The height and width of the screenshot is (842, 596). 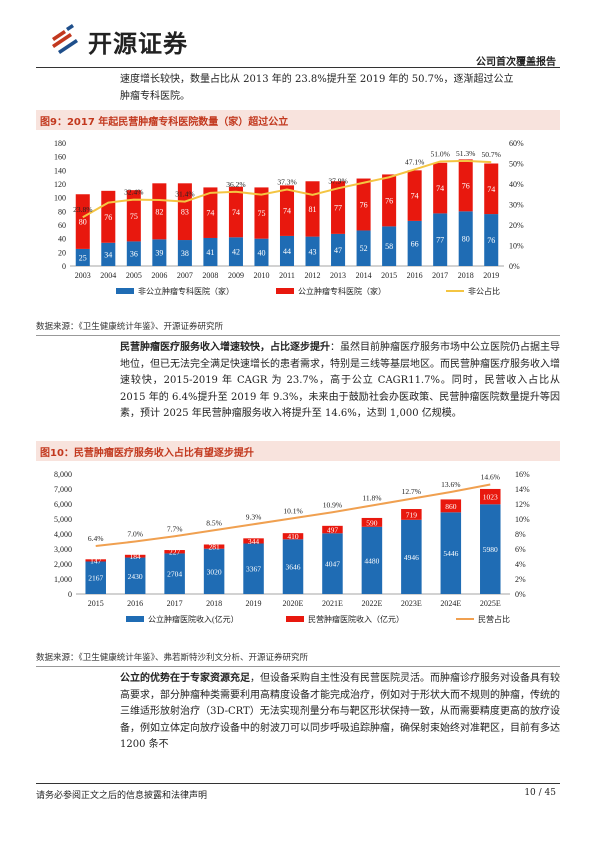 I want to click on bar-label-series-2: 410, so click(x=293, y=536).